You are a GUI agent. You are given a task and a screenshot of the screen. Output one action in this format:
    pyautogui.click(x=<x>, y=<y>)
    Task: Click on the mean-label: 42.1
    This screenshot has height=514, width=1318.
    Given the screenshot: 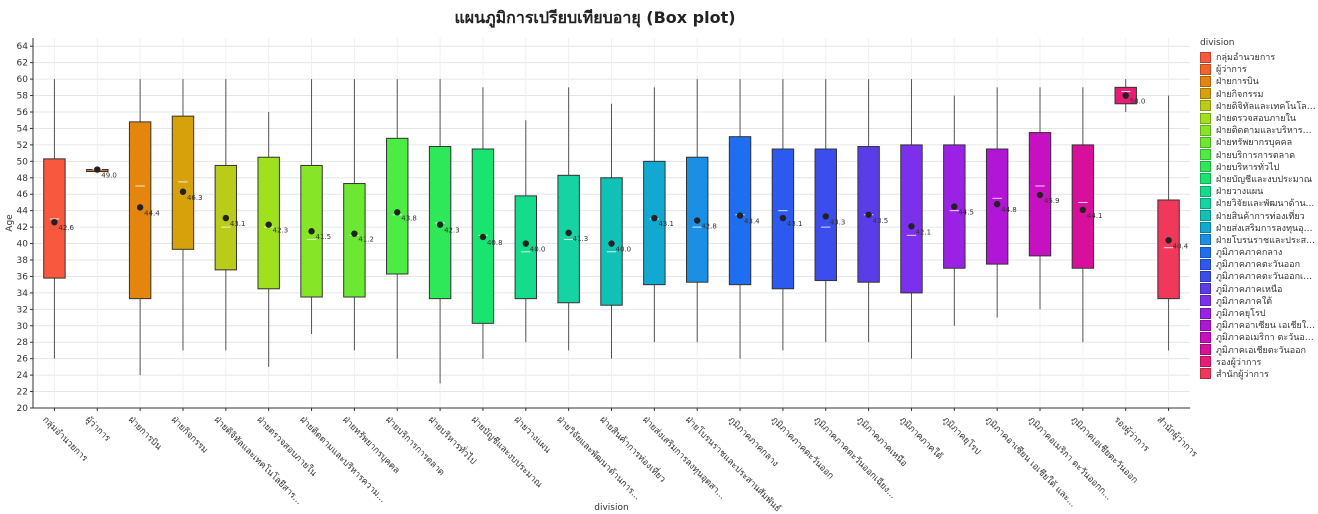 What is the action you would take?
    pyautogui.click(x=923, y=232)
    